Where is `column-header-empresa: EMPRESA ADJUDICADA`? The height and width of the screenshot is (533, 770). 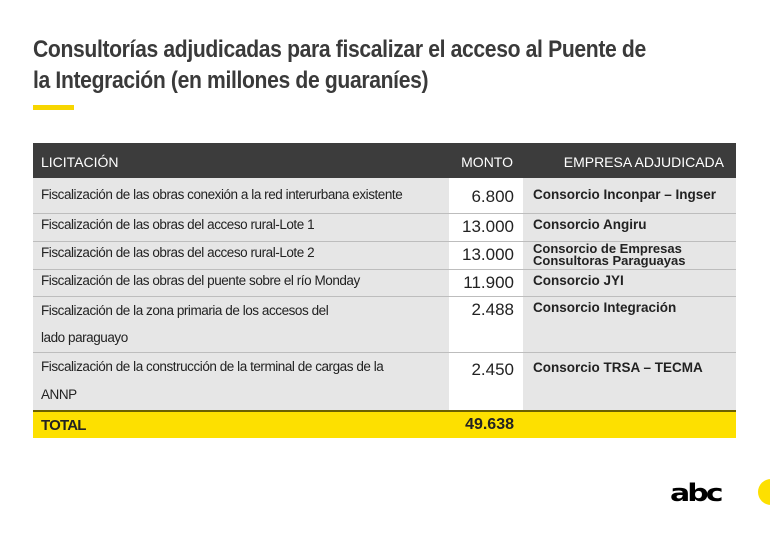 column-header-empresa: EMPRESA ADJUDICADA is located at coordinates (643, 161).